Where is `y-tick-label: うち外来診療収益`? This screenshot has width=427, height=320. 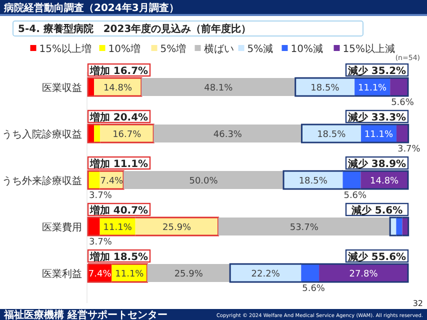
y-tick-label: うち外来診療収益 is located at coordinates (42, 181).